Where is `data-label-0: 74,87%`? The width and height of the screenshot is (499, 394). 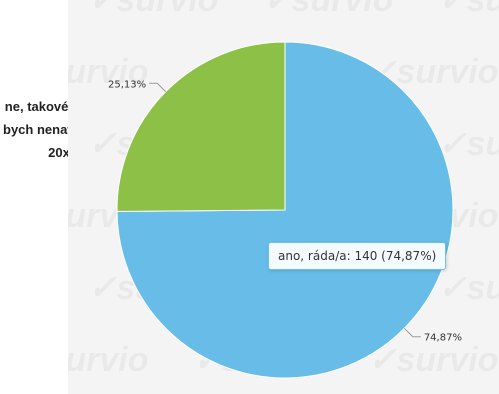 data-label-0: 74,87% is located at coordinates (443, 338).